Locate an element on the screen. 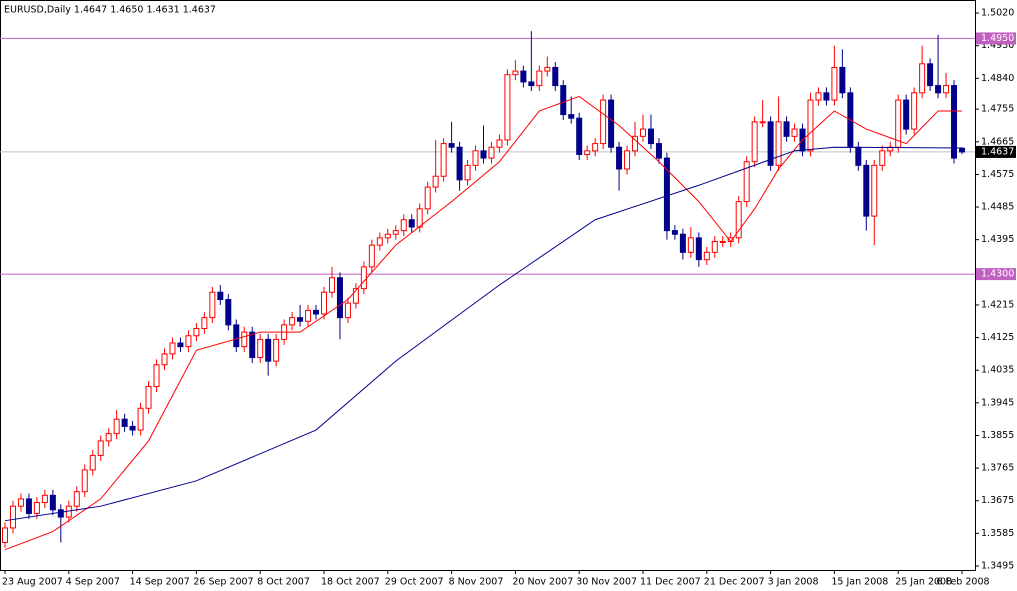 This screenshot has width=1017, height=591. y-tick-label: 1.4930 is located at coordinates (997, 45).